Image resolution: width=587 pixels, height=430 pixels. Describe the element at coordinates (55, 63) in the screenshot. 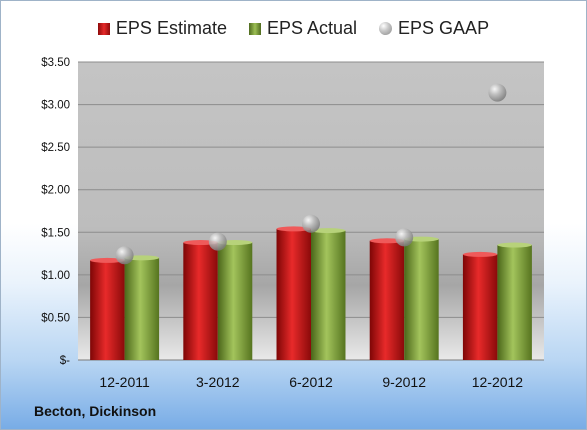

I see `y-tick-label: $3.50` at that location.